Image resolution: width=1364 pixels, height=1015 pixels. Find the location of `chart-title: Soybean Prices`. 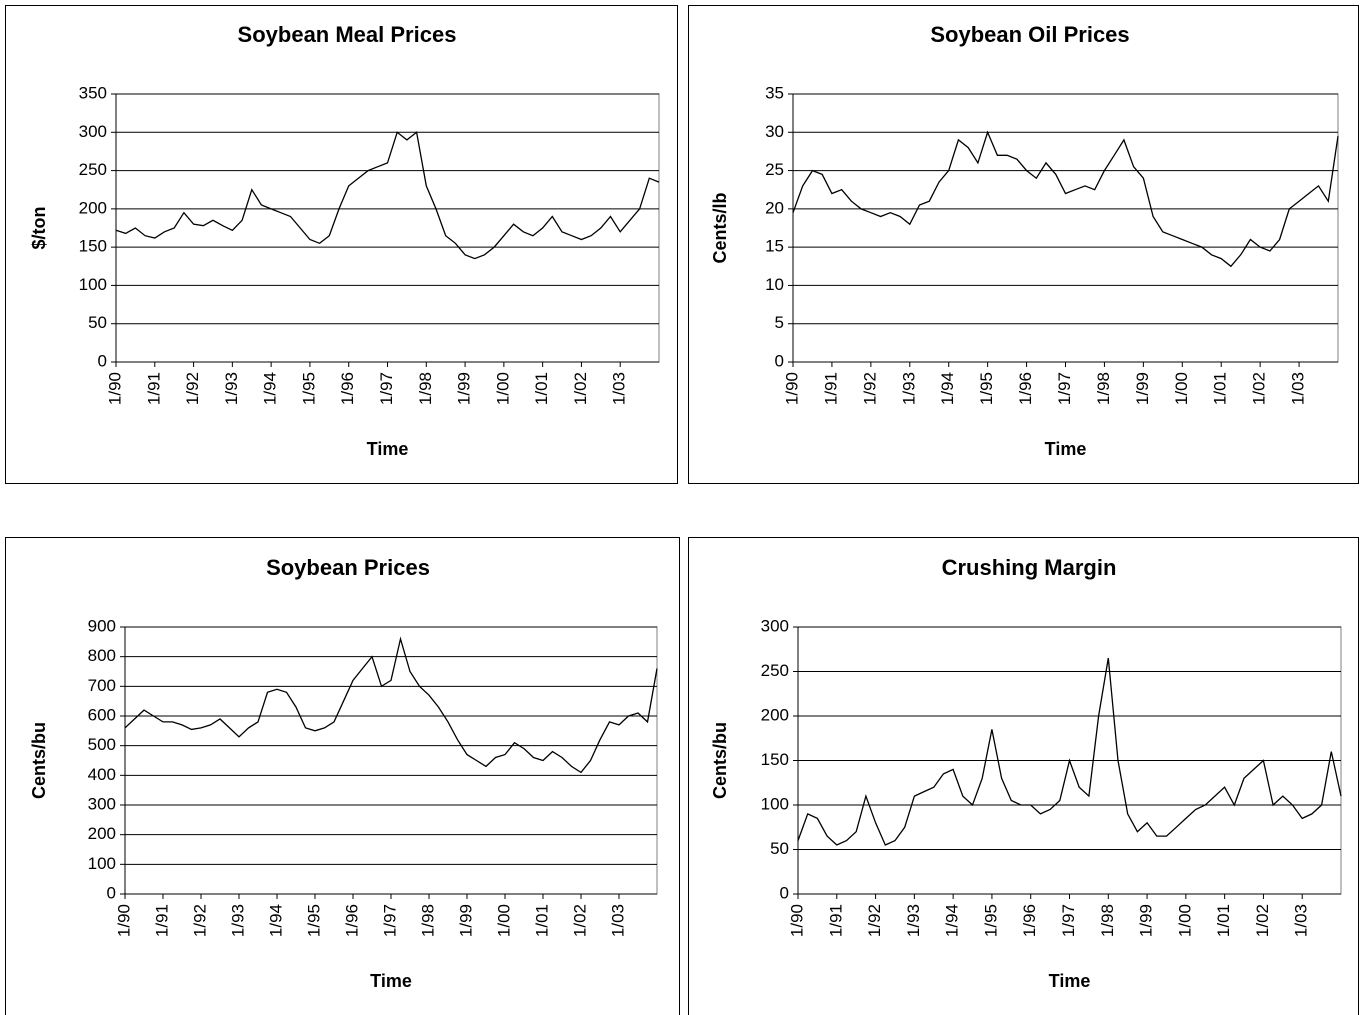

chart-title: Soybean Prices is located at coordinates (348, 567).